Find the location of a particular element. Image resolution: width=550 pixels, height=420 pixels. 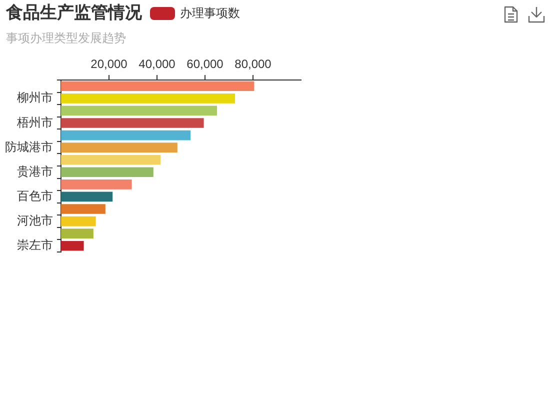

chart-subtitle: 事项办理类型发展趋势 is located at coordinates (66, 38).